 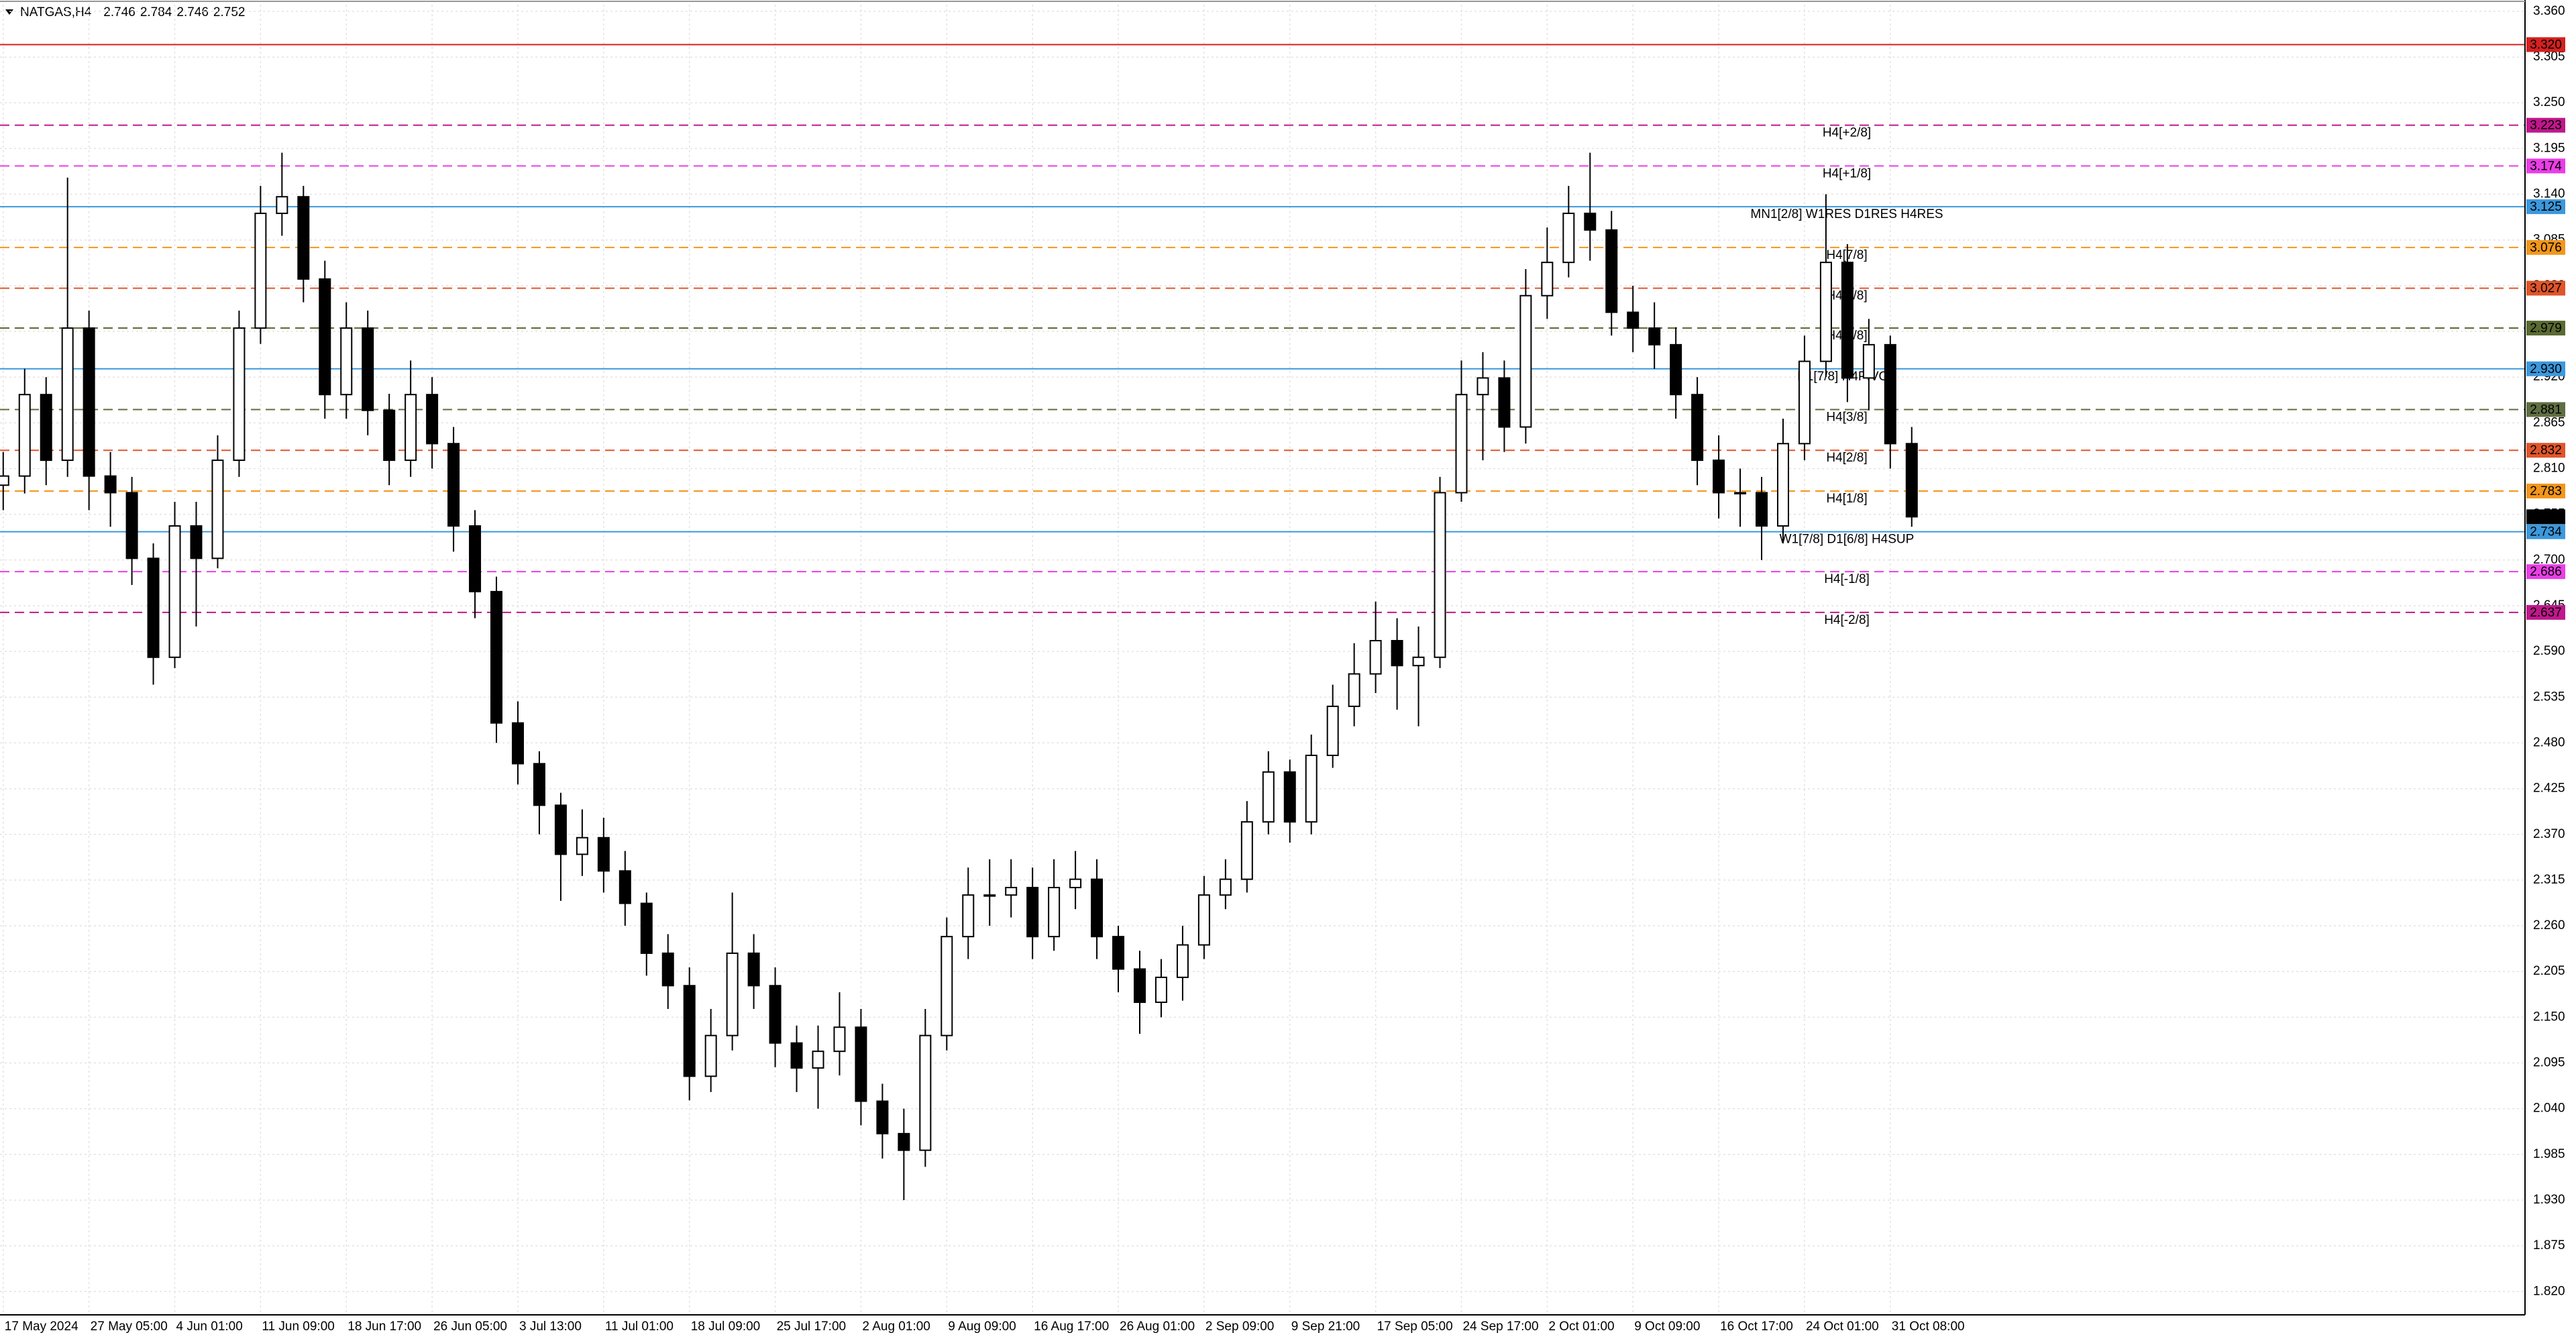 What do you see at coordinates (1288, 1327) in the screenshot?
I see `axis-panel` at bounding box center [1288, 1327].